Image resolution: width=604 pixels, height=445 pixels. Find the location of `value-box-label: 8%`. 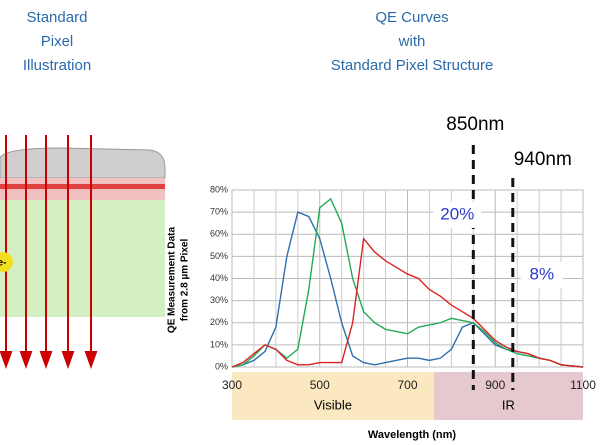

value-box-label: 8% is located at coordinates (542, 273).